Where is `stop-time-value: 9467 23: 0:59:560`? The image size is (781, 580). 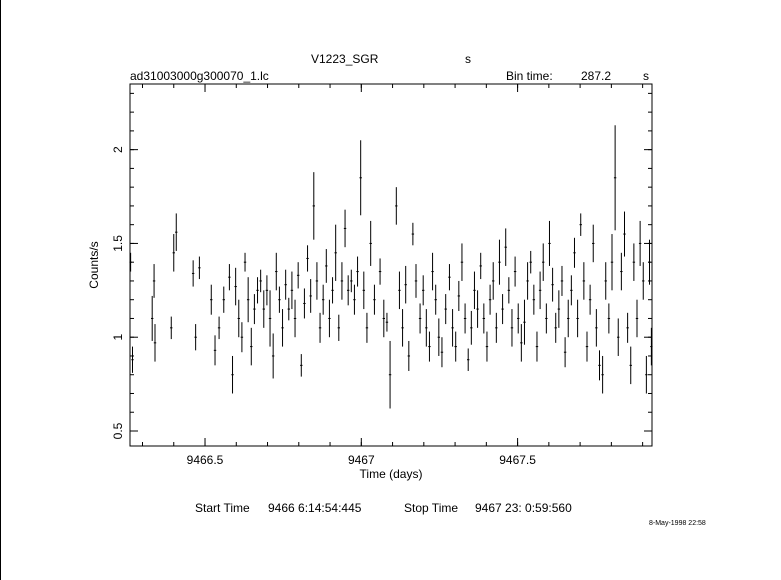 stop-time-value: 9467 23: 0:59:560 is located at coordinates (523, 508).